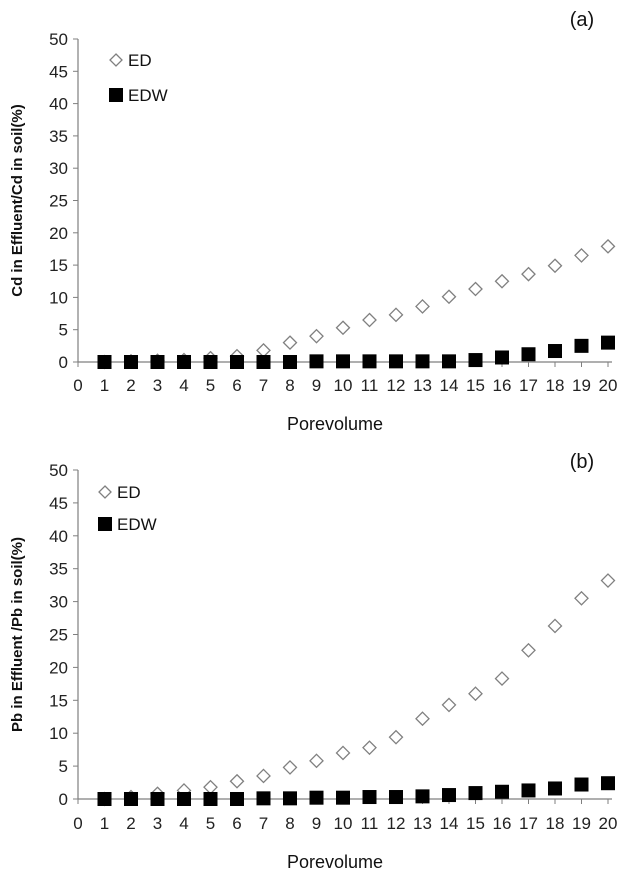 The image size is (622, 875). I want to click on y-tick-label: 0, so click(63, 799).